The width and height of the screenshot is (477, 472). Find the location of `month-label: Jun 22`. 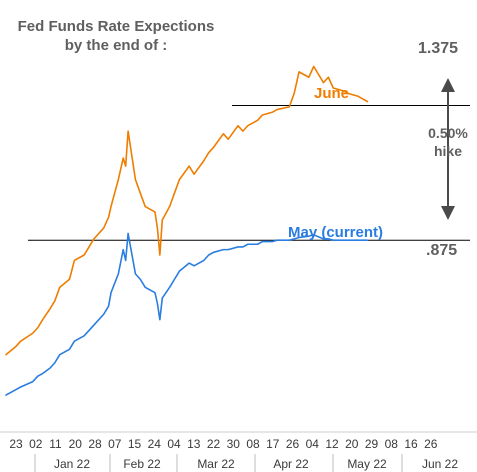

month-label: Jun 22 is located at coordinates (440, 464).